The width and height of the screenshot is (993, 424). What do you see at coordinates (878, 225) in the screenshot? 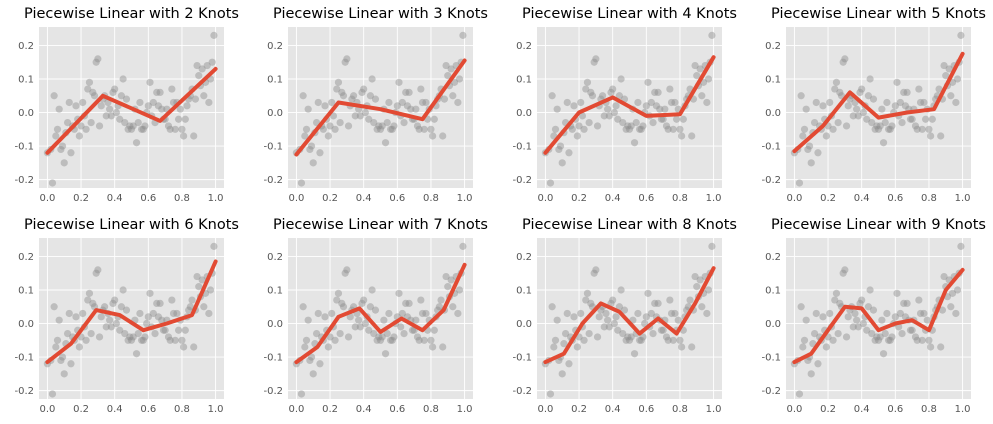
I see `chart-title: Piecewise Linear with 9 Knots` at bounding box center [878, 225].